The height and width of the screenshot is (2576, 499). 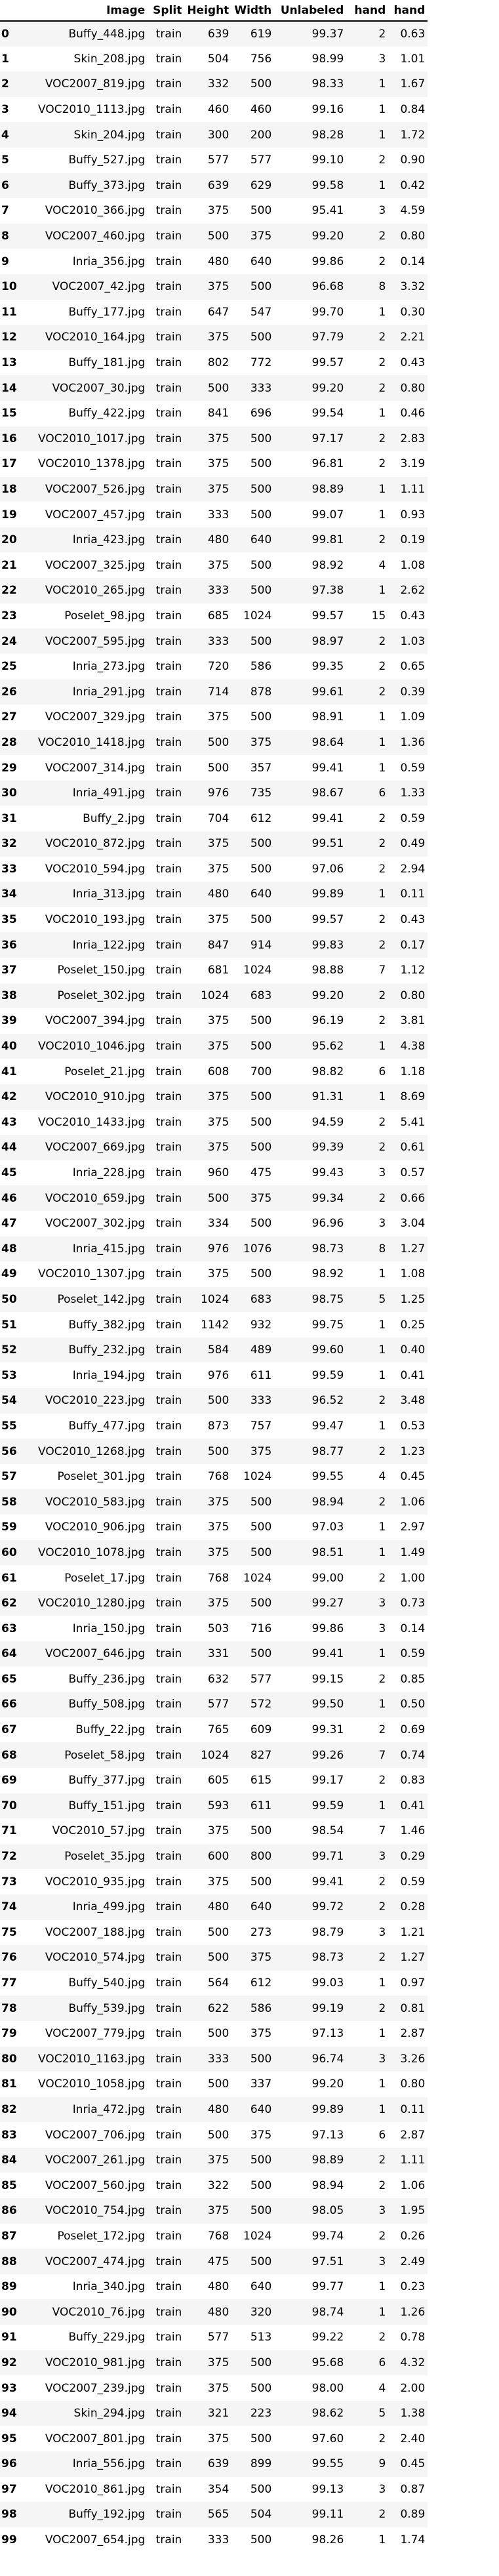 What do you see at coordinates (253, 59) in the screenshot?
I see `width-cell: 756` at bounding box center [253, 59].